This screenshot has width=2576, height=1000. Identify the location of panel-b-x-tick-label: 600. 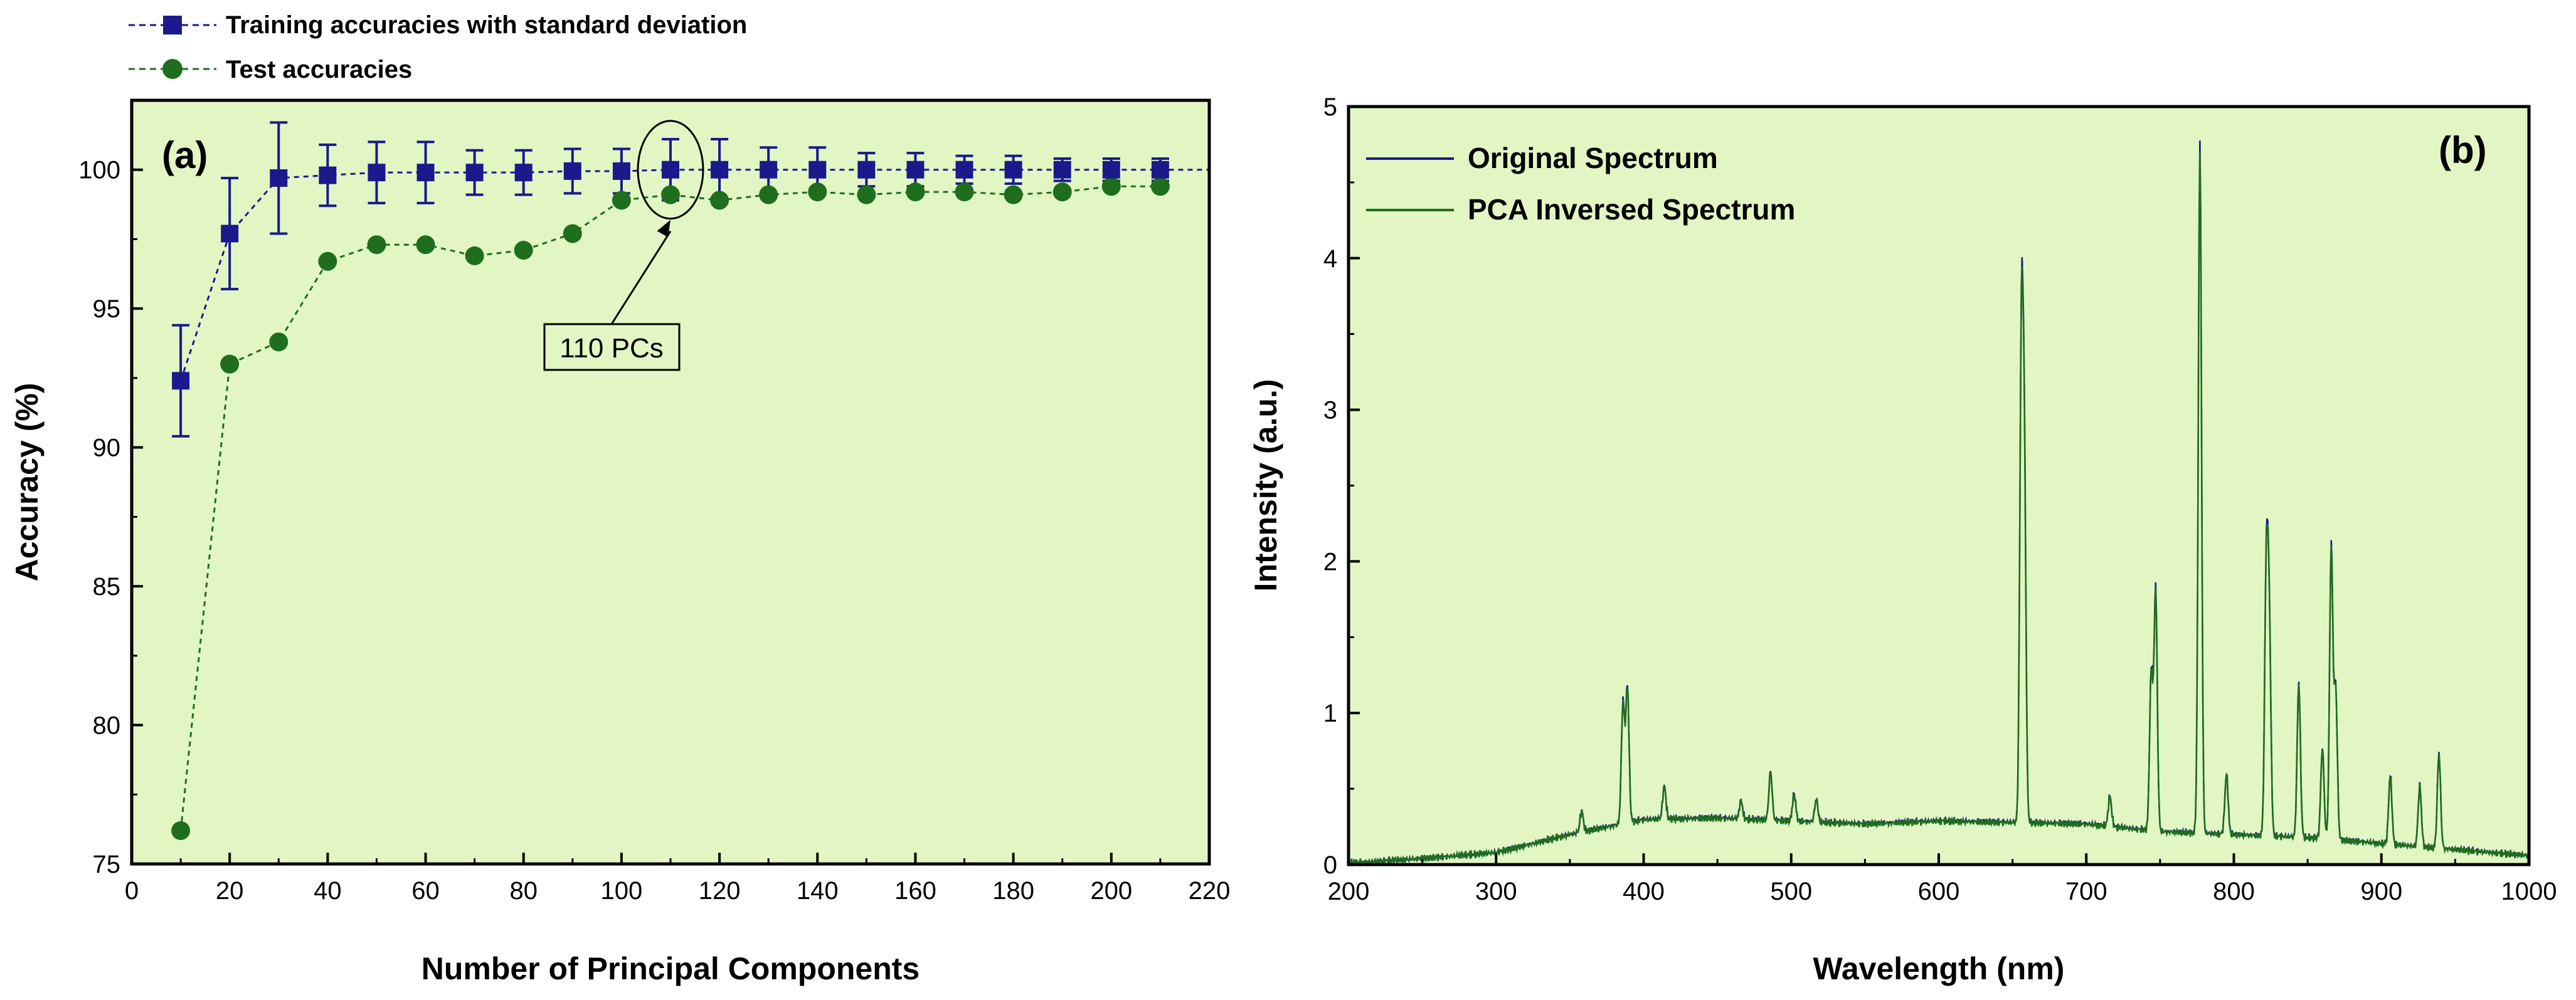
(1939, 891).